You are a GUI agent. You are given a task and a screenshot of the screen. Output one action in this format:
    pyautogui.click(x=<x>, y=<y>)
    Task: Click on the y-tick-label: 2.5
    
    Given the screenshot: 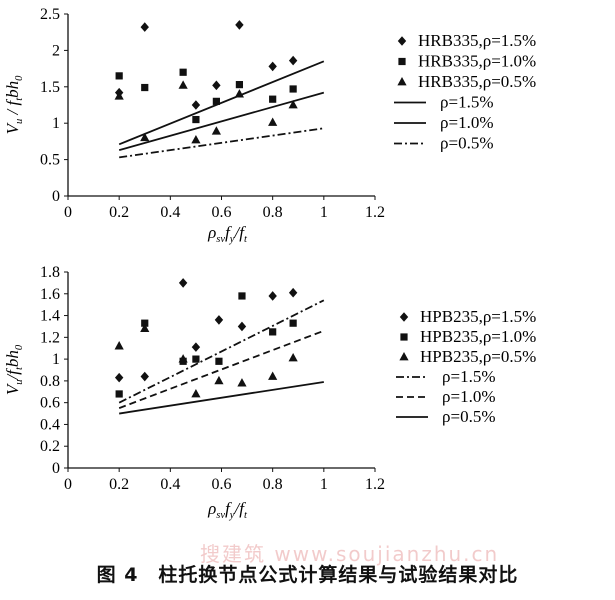 What is the action you would take?
    pyautogui.click(x=50, y=14)
    